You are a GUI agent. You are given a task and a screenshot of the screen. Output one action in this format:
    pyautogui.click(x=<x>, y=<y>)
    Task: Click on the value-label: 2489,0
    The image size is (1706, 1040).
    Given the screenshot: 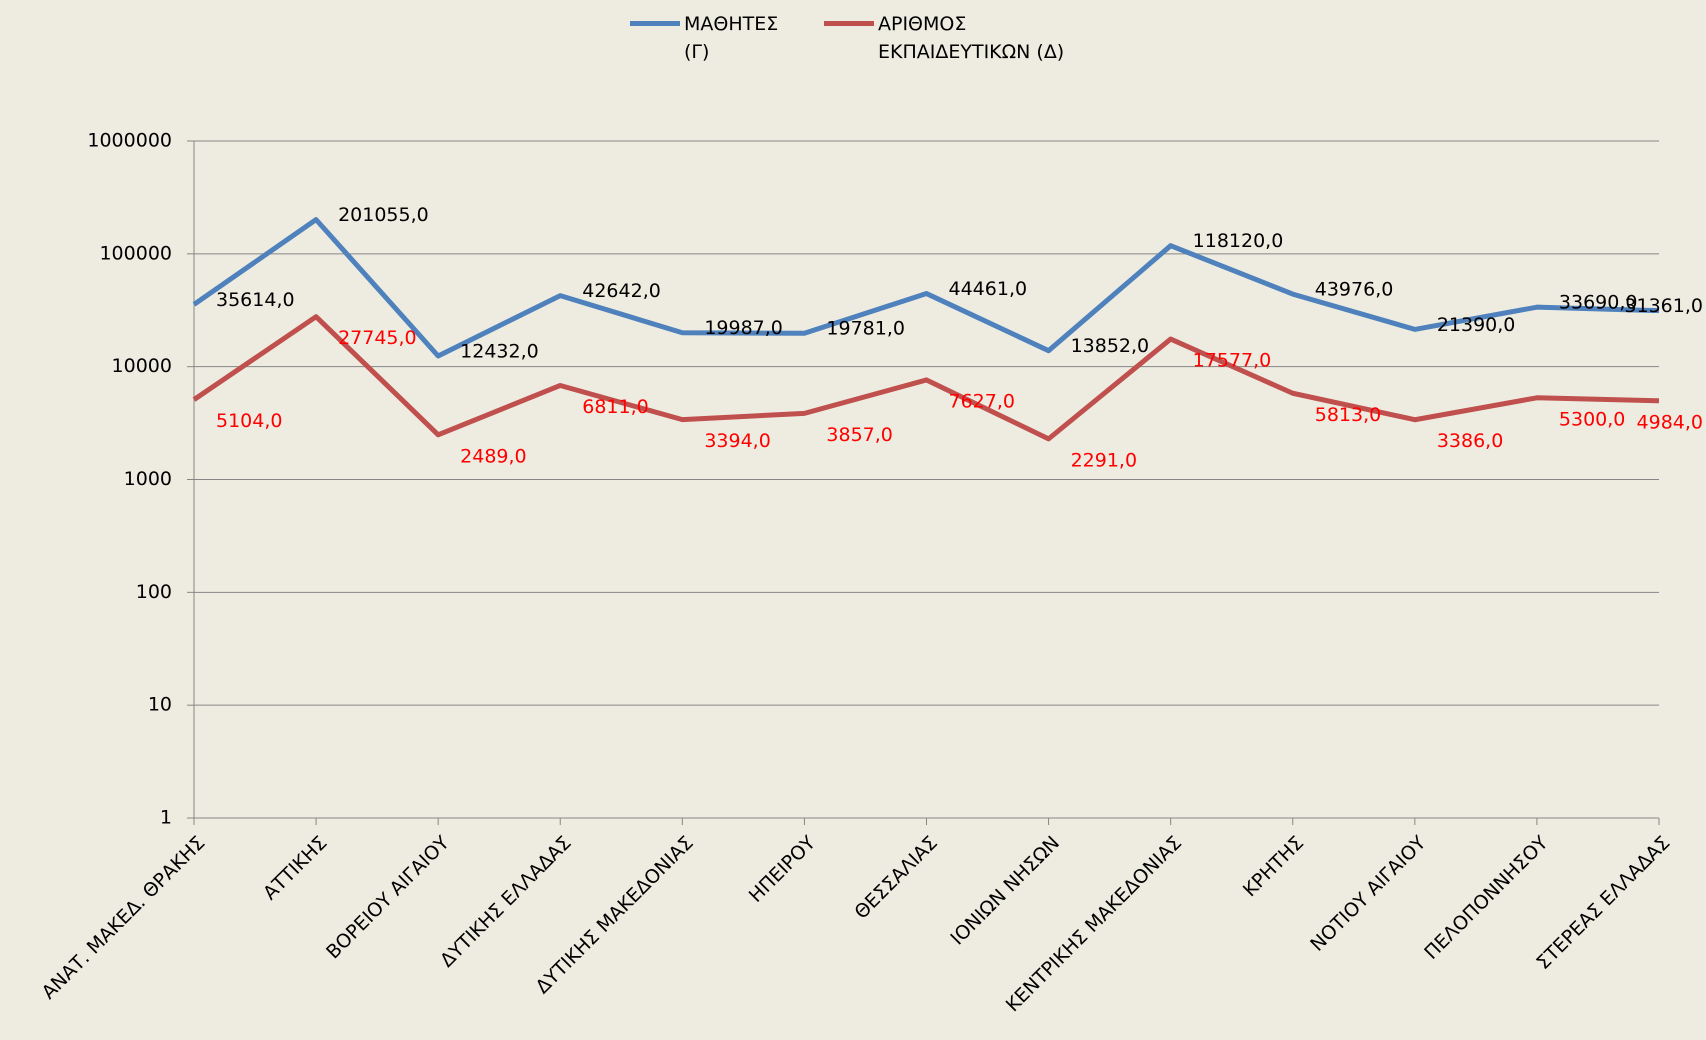 What is the action you would take?
    pyautogui.click(x=493, y=456)
    